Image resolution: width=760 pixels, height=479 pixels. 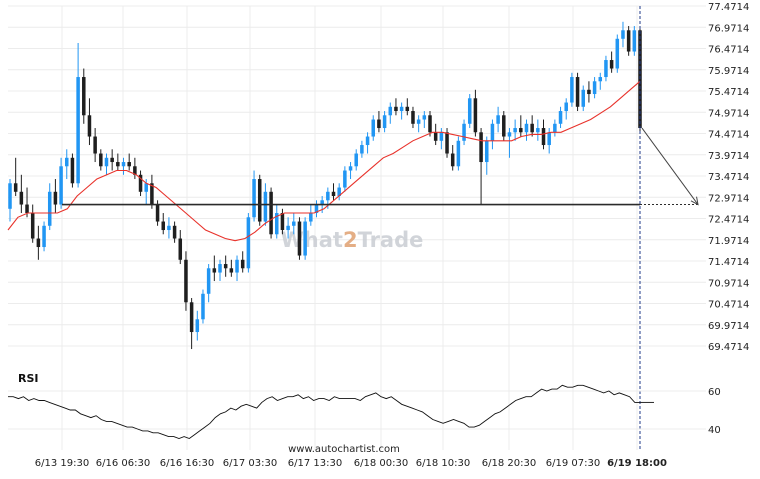 What do you see at coordinates (669, 228) in the screenshot?
I see `forecast-arrow` at bounding box center [669, 228].